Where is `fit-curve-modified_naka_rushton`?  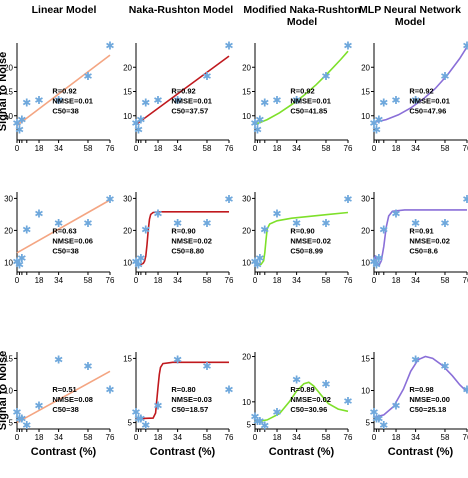
fit-curve-modified_naka_rushton is located at coordinates (301, 238).